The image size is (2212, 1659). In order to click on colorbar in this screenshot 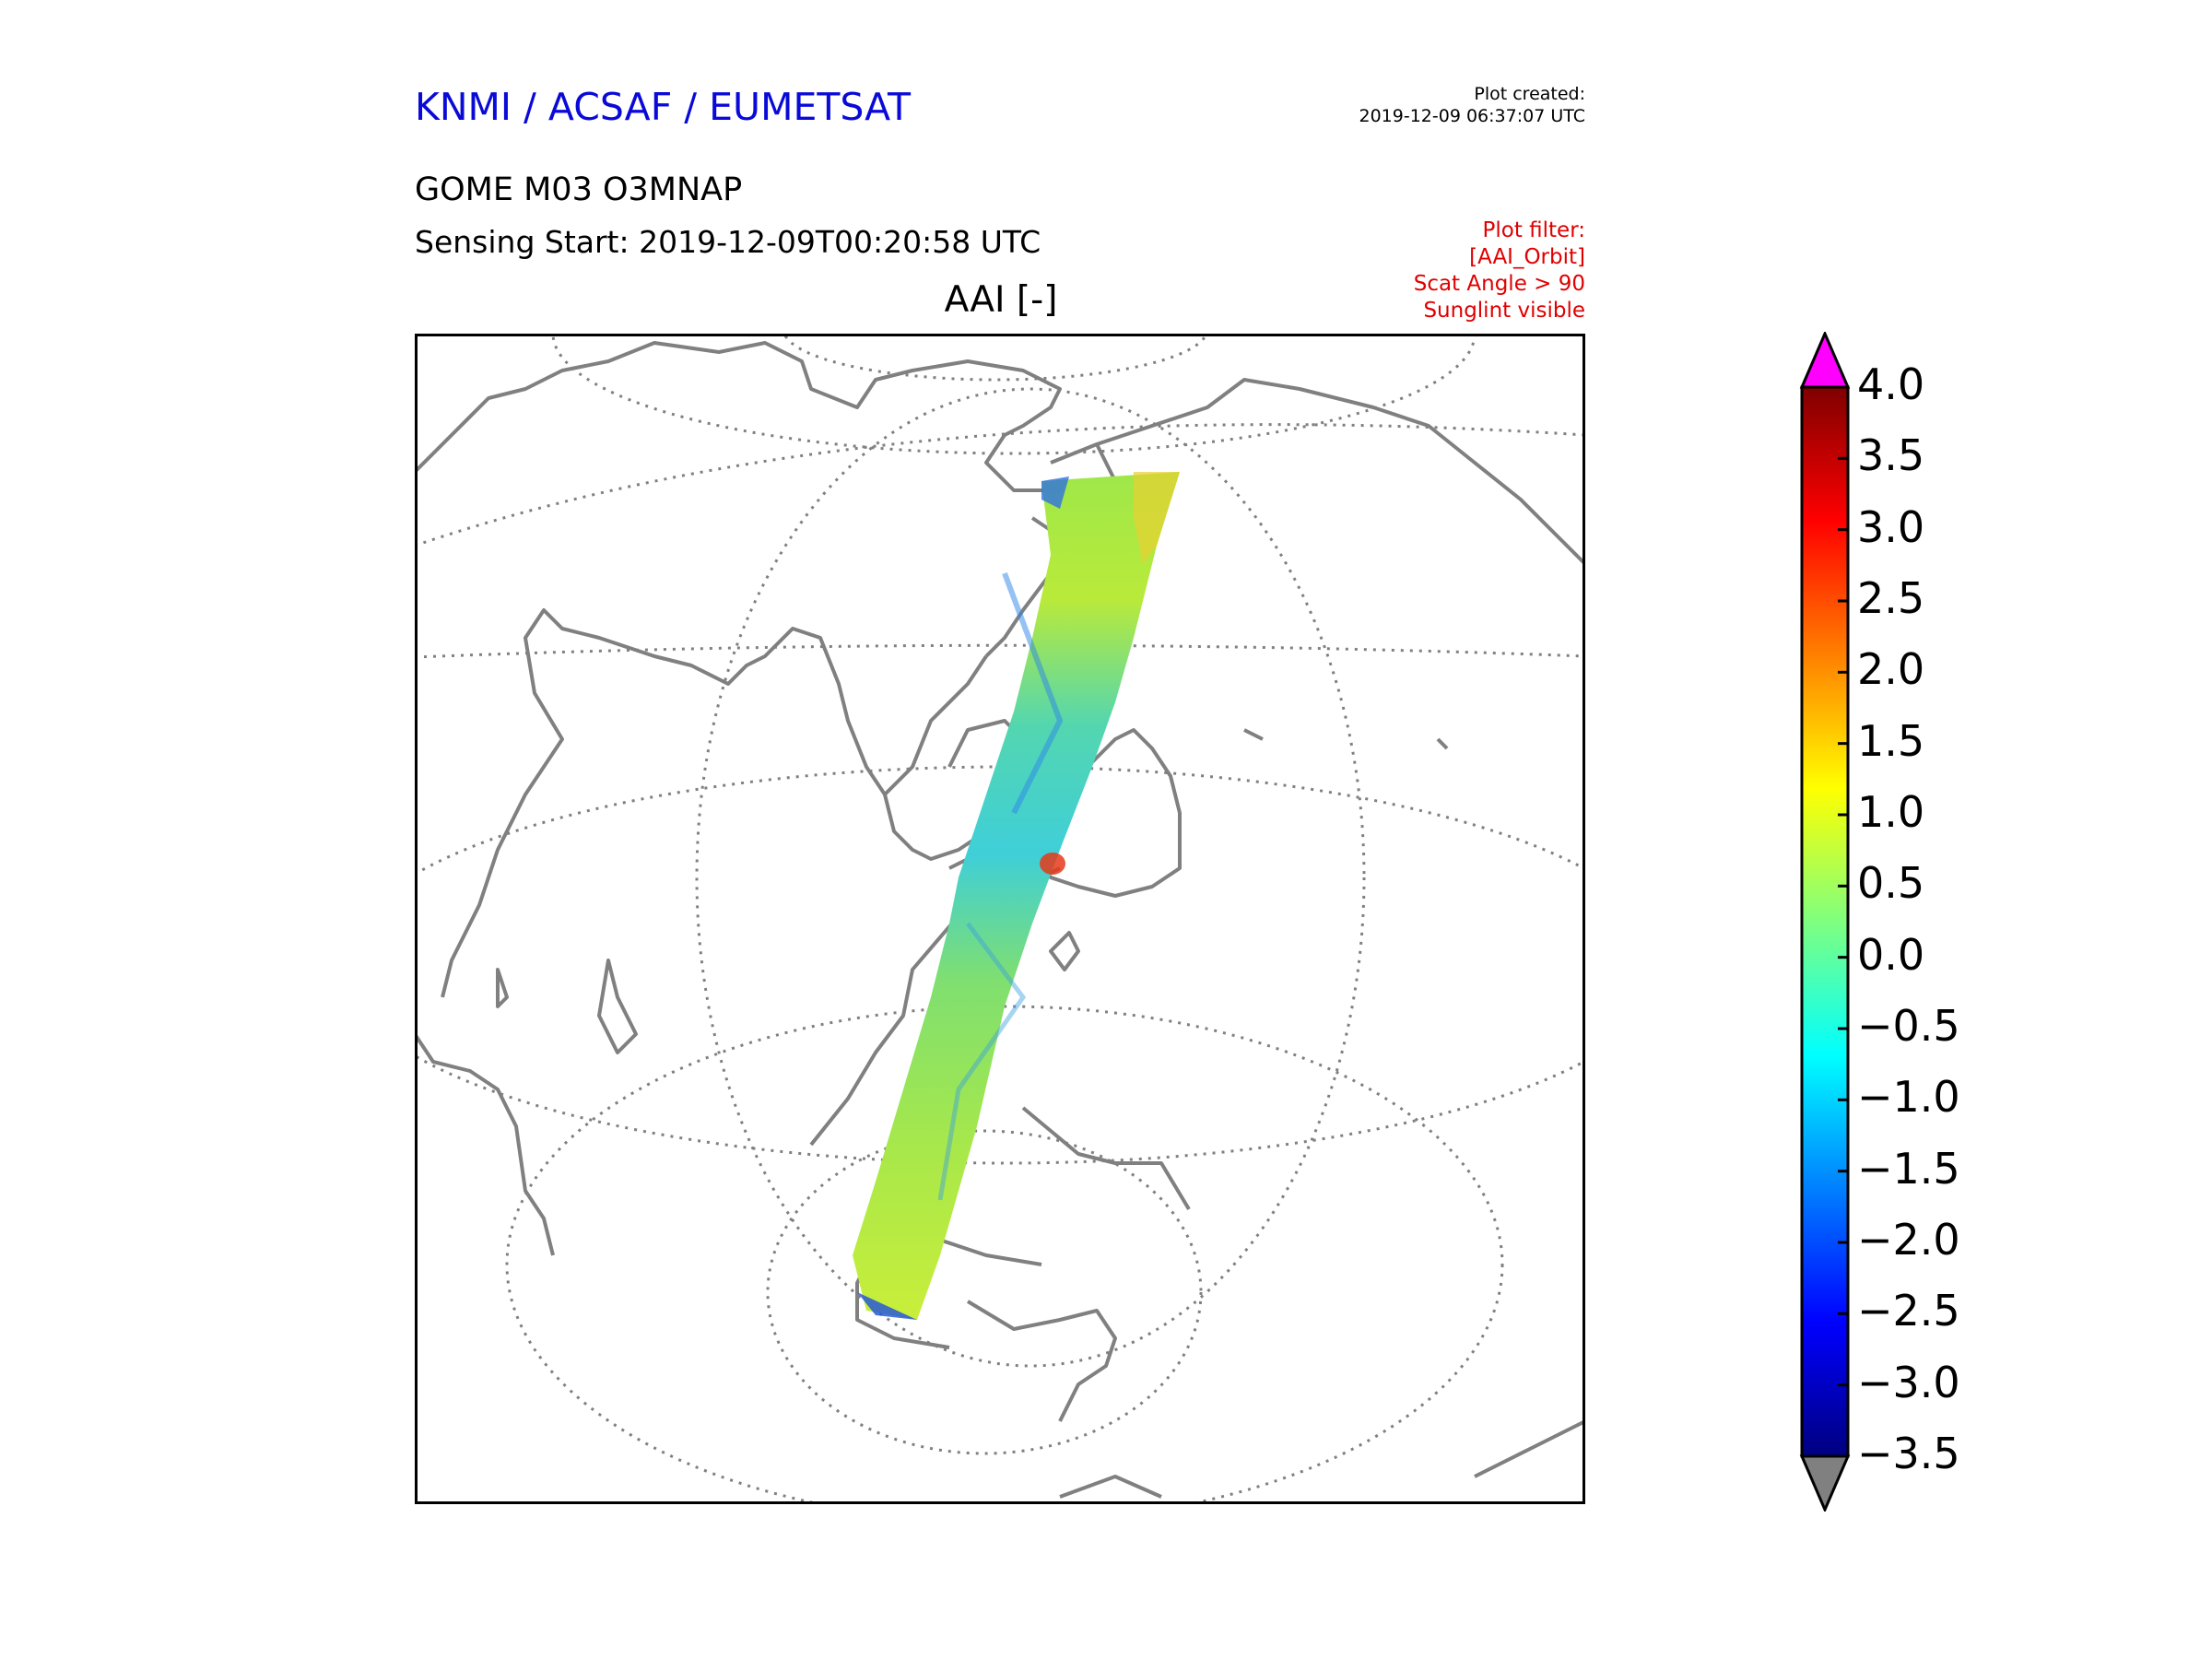, I will do `click(1825, 922)`.